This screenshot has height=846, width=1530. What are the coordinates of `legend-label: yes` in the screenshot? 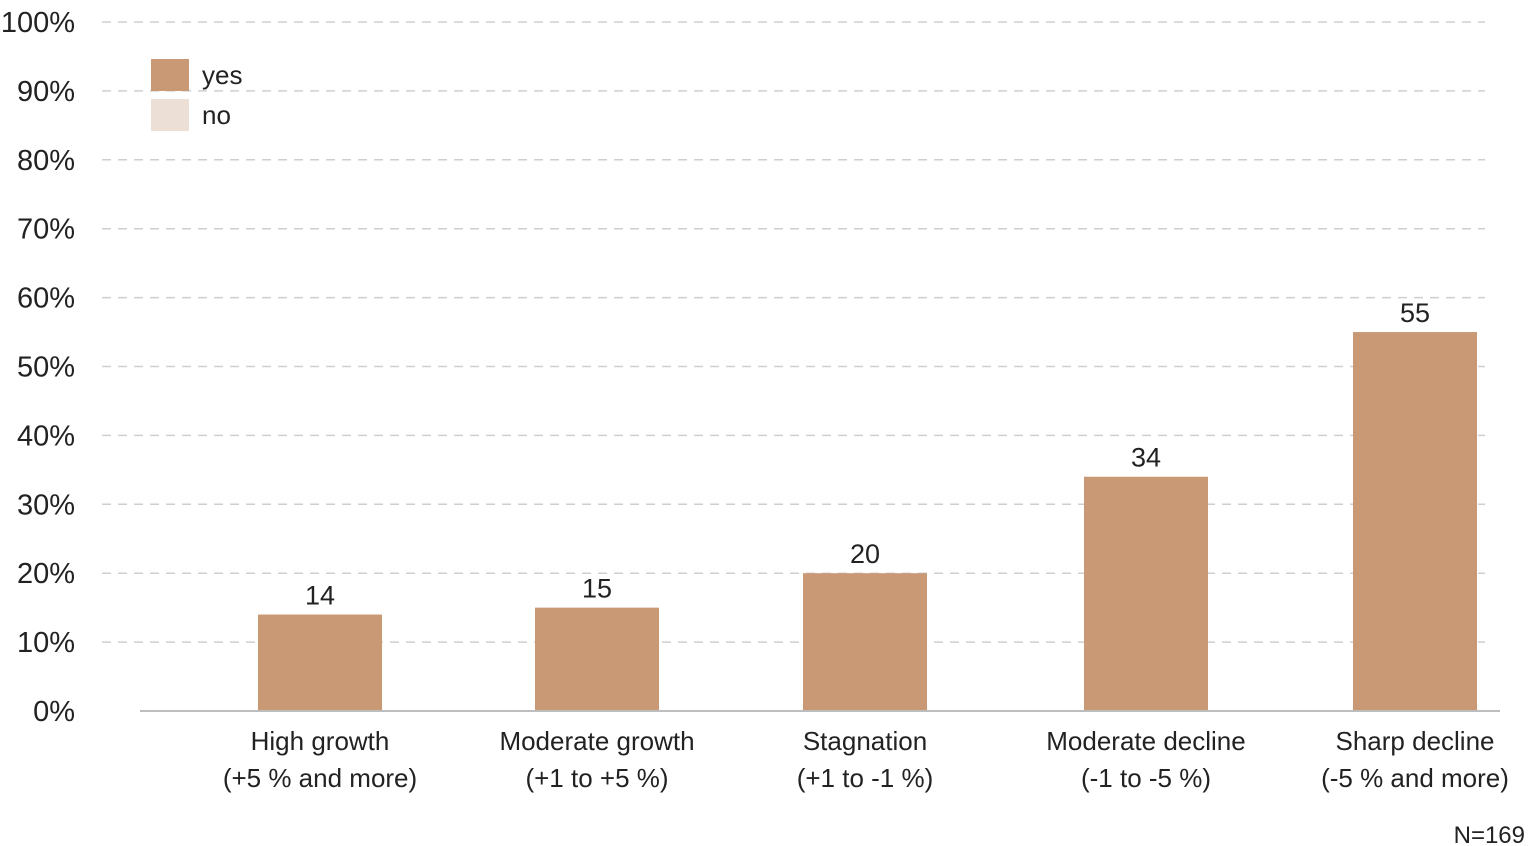 It's located at (222, 75).